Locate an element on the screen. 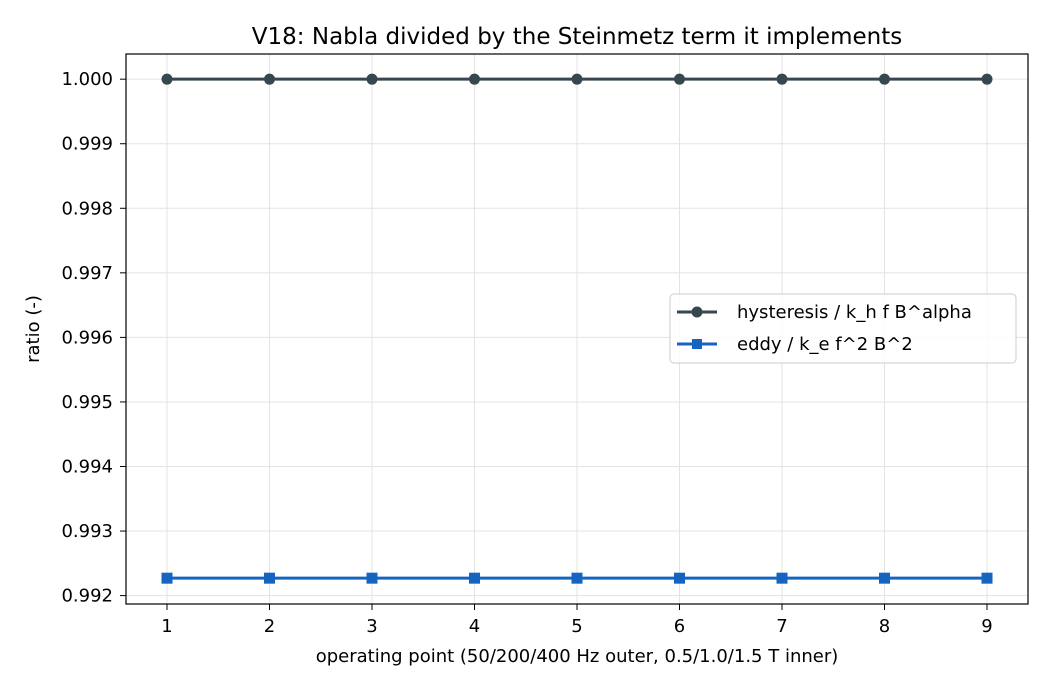 The height and width of the screenshot is (690, 1050). legend-marker-hysteresis is located at coordinates (697, 312).